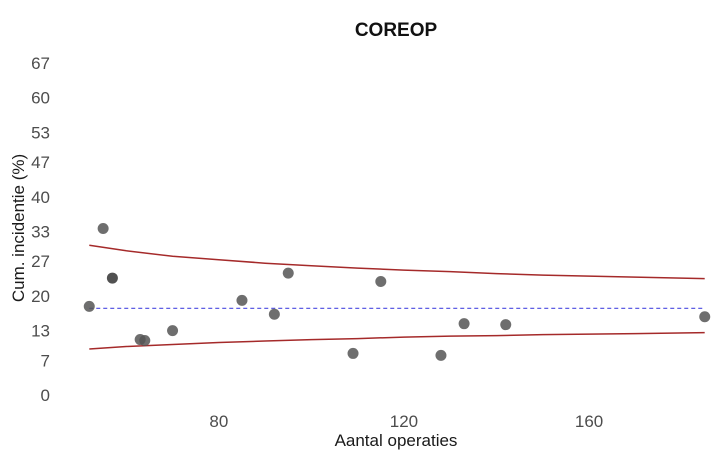  I want to click on y-tick-label: 27, so click(40, 261).